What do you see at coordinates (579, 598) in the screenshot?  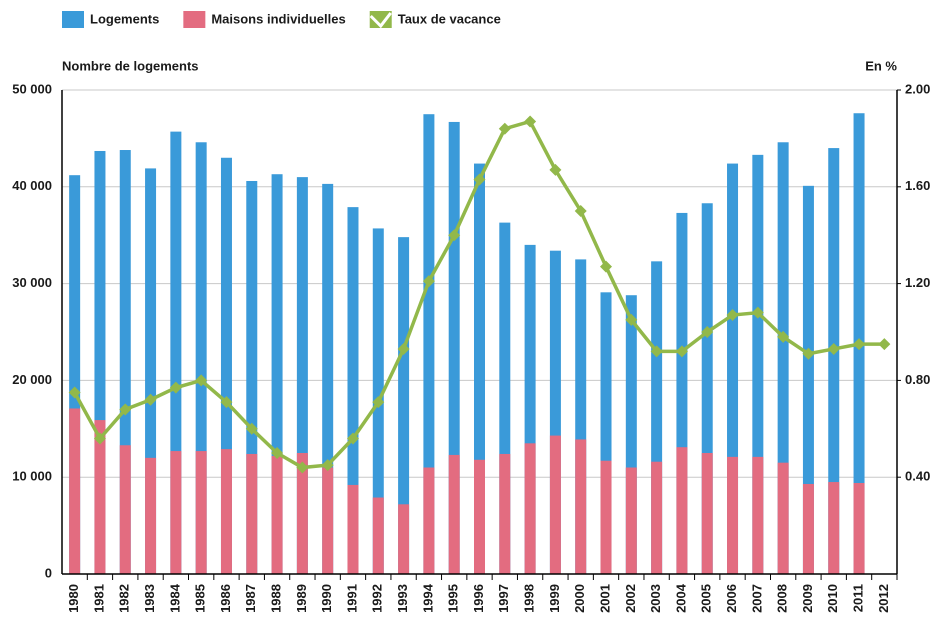 I see `x-tick-label: 2000` at bounding box center [579, 598].